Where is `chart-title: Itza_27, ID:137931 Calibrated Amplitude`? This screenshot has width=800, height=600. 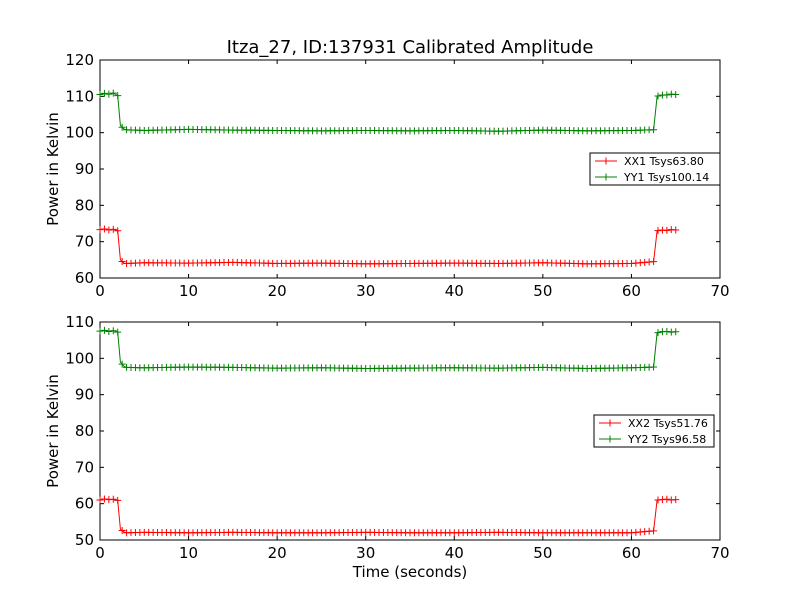
chart-title: Itza_27, ID:137931 Calibrated Amplitude is located at coordinates (410, 47).